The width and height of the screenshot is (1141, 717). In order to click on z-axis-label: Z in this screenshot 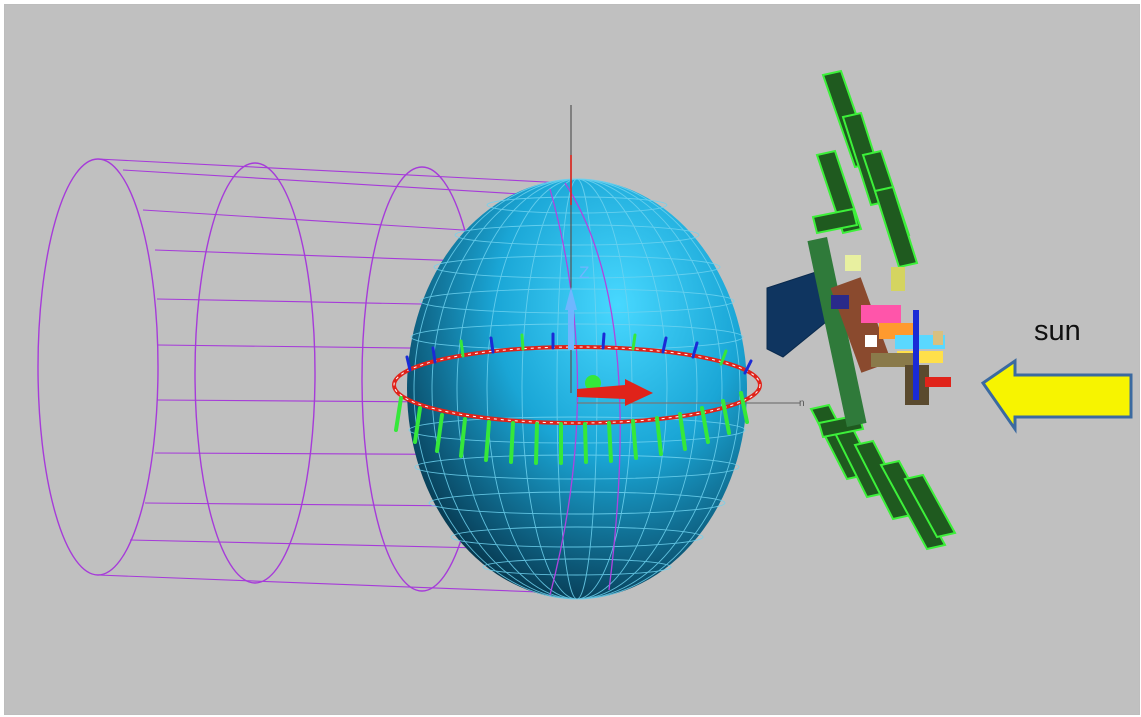, I will do `click(584, 272)`.